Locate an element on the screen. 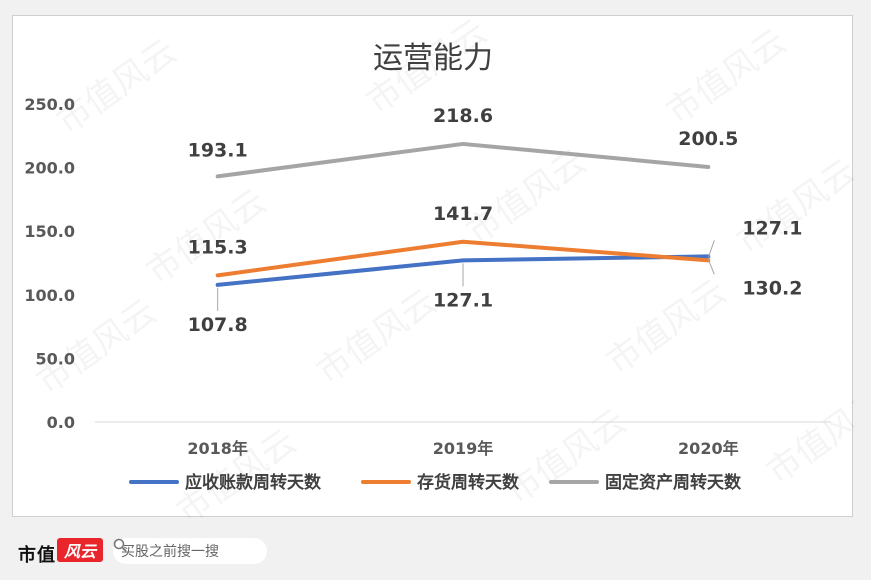 The image size is (871, 580). data-label: 218.6 is located at coordinates (463, 116).